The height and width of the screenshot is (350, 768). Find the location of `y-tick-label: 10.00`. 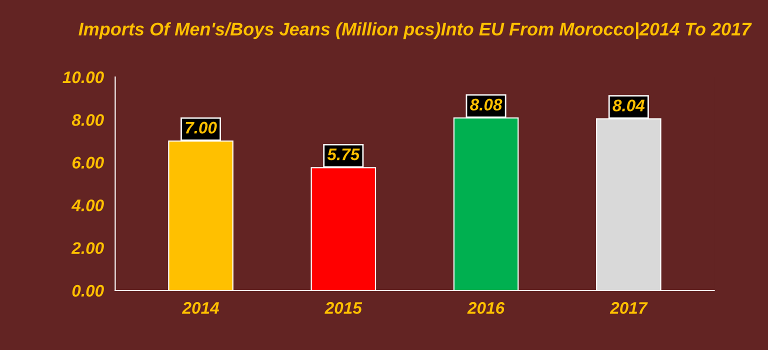

y-tick-label: 10.00 is located at coordinates (83, 77).